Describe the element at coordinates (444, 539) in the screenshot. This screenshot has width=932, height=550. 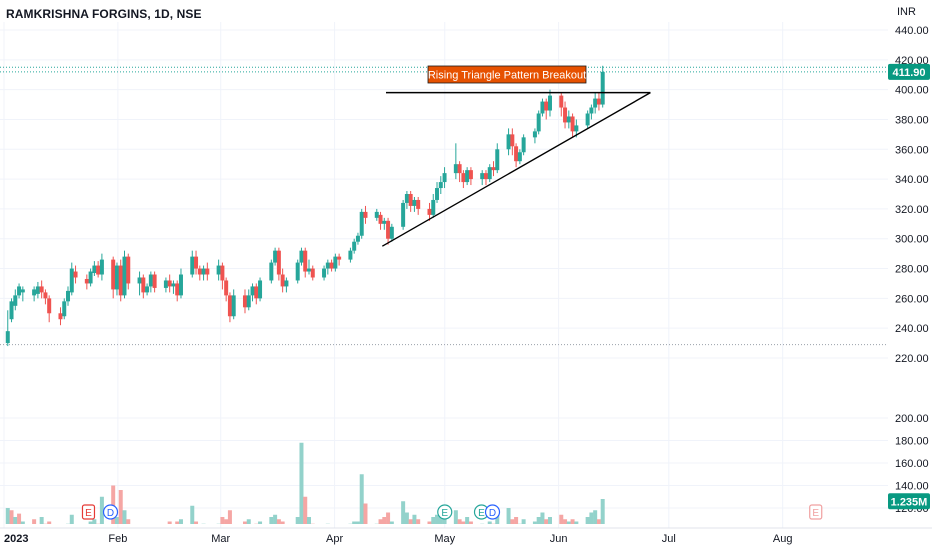
I see `time-tick-label: May` at that location.